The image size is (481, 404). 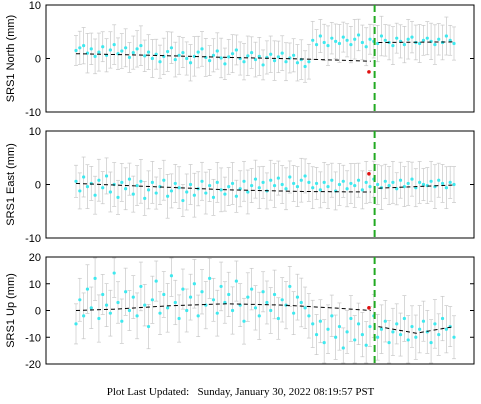 What do you see at coordinates (223, 57) in the screenshot?
I see `model-line-pre-north` at bounding box center [223, 57].